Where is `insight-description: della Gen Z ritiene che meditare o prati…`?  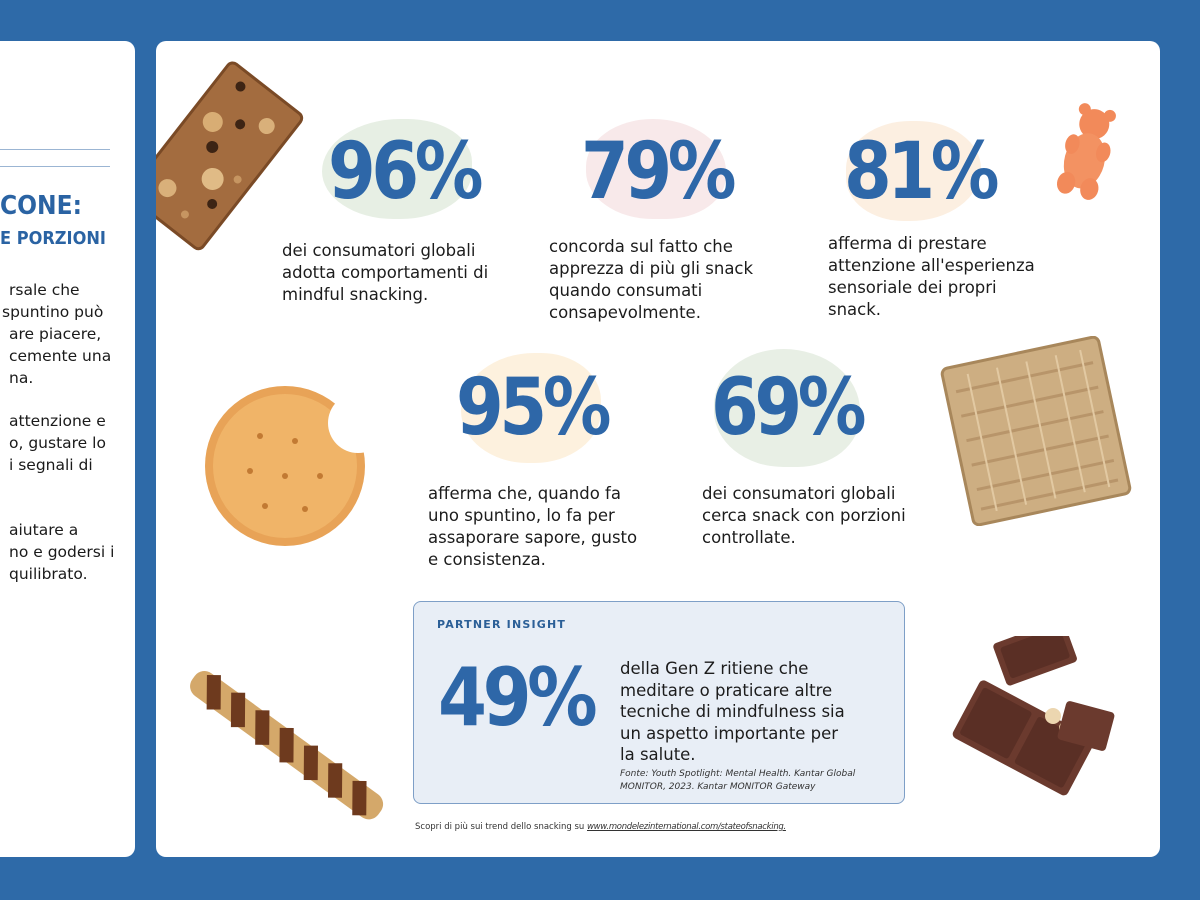 insight-description: della Gen Z ritiene che meditare o prati… is located at coordinates (732, 711).